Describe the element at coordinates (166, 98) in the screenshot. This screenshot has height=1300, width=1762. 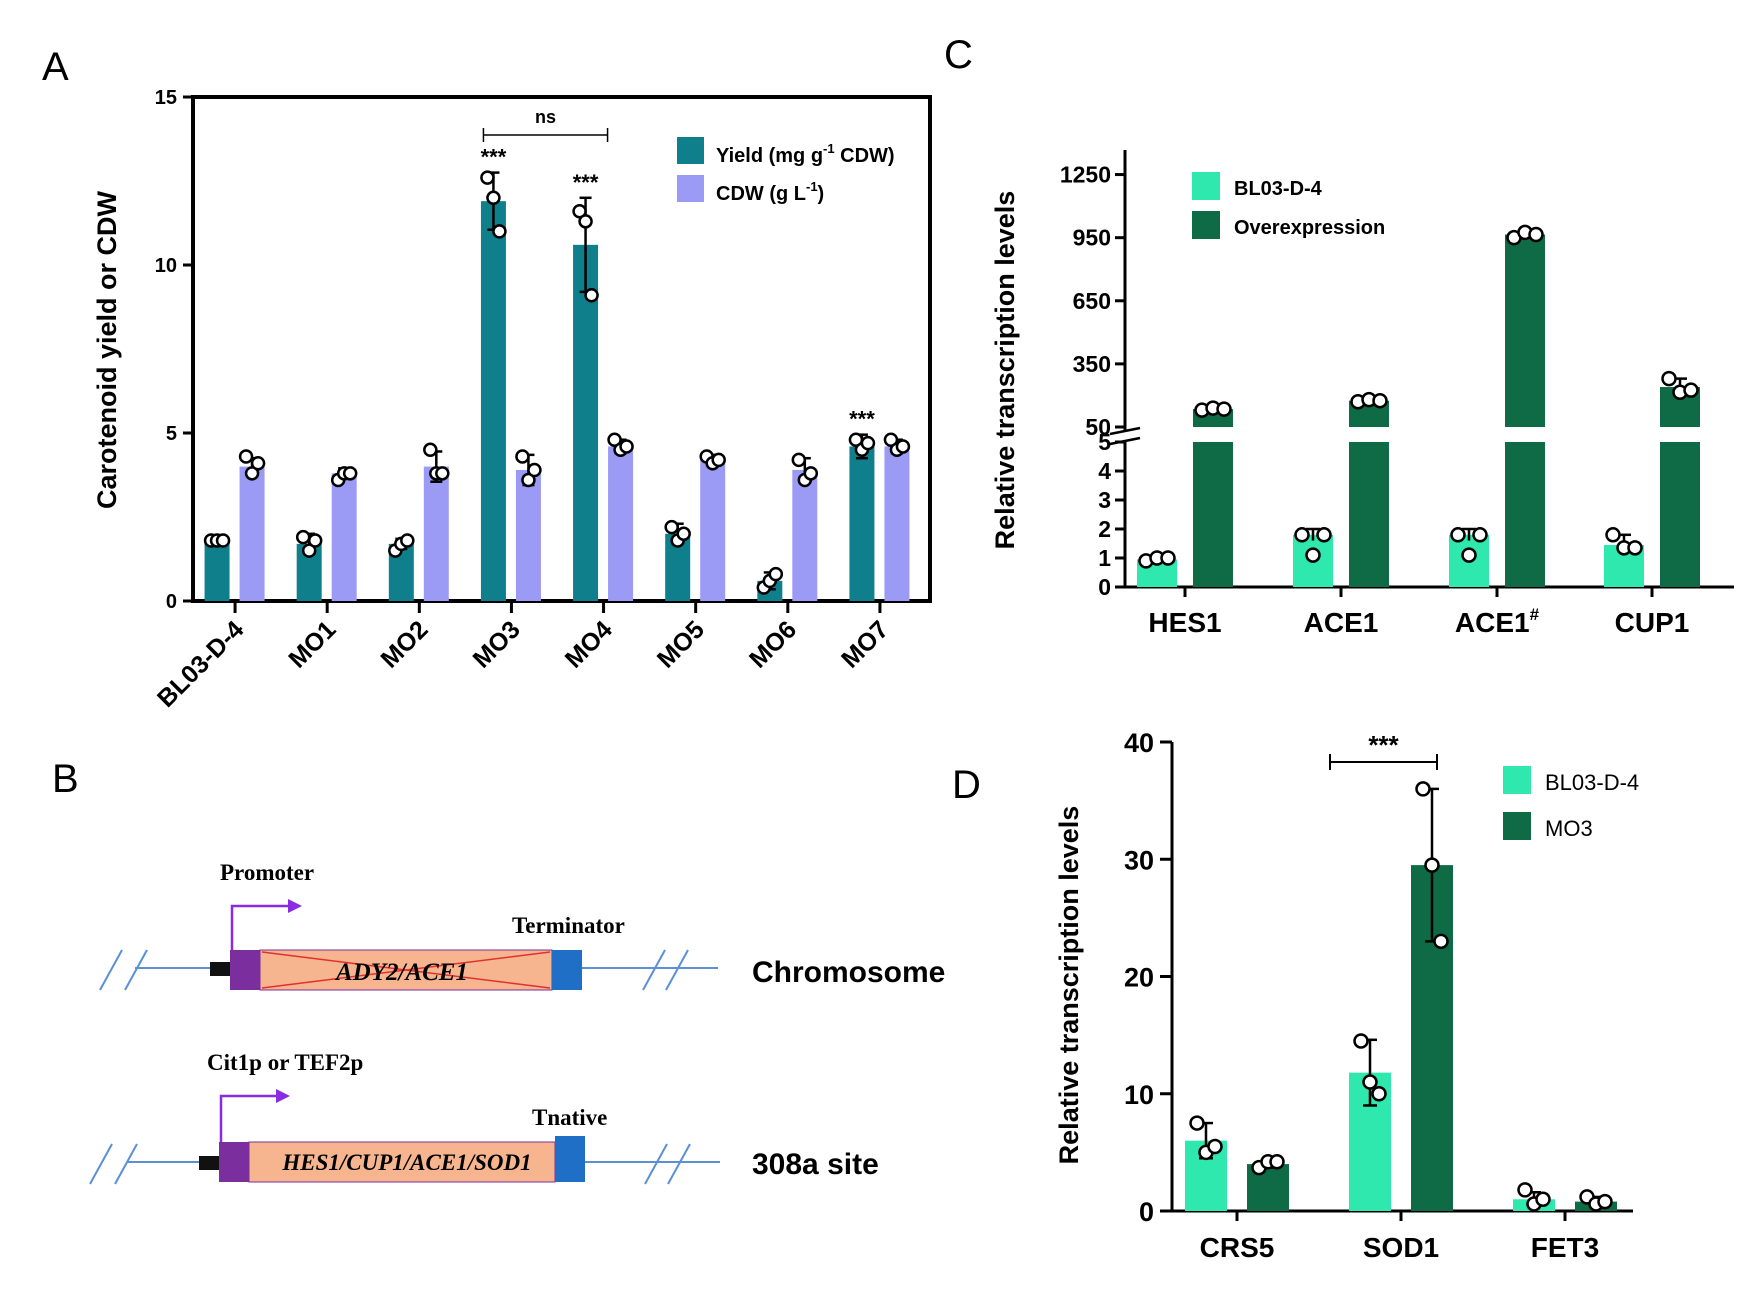
I see `panel-a-y-tick-label: 15` at that location.